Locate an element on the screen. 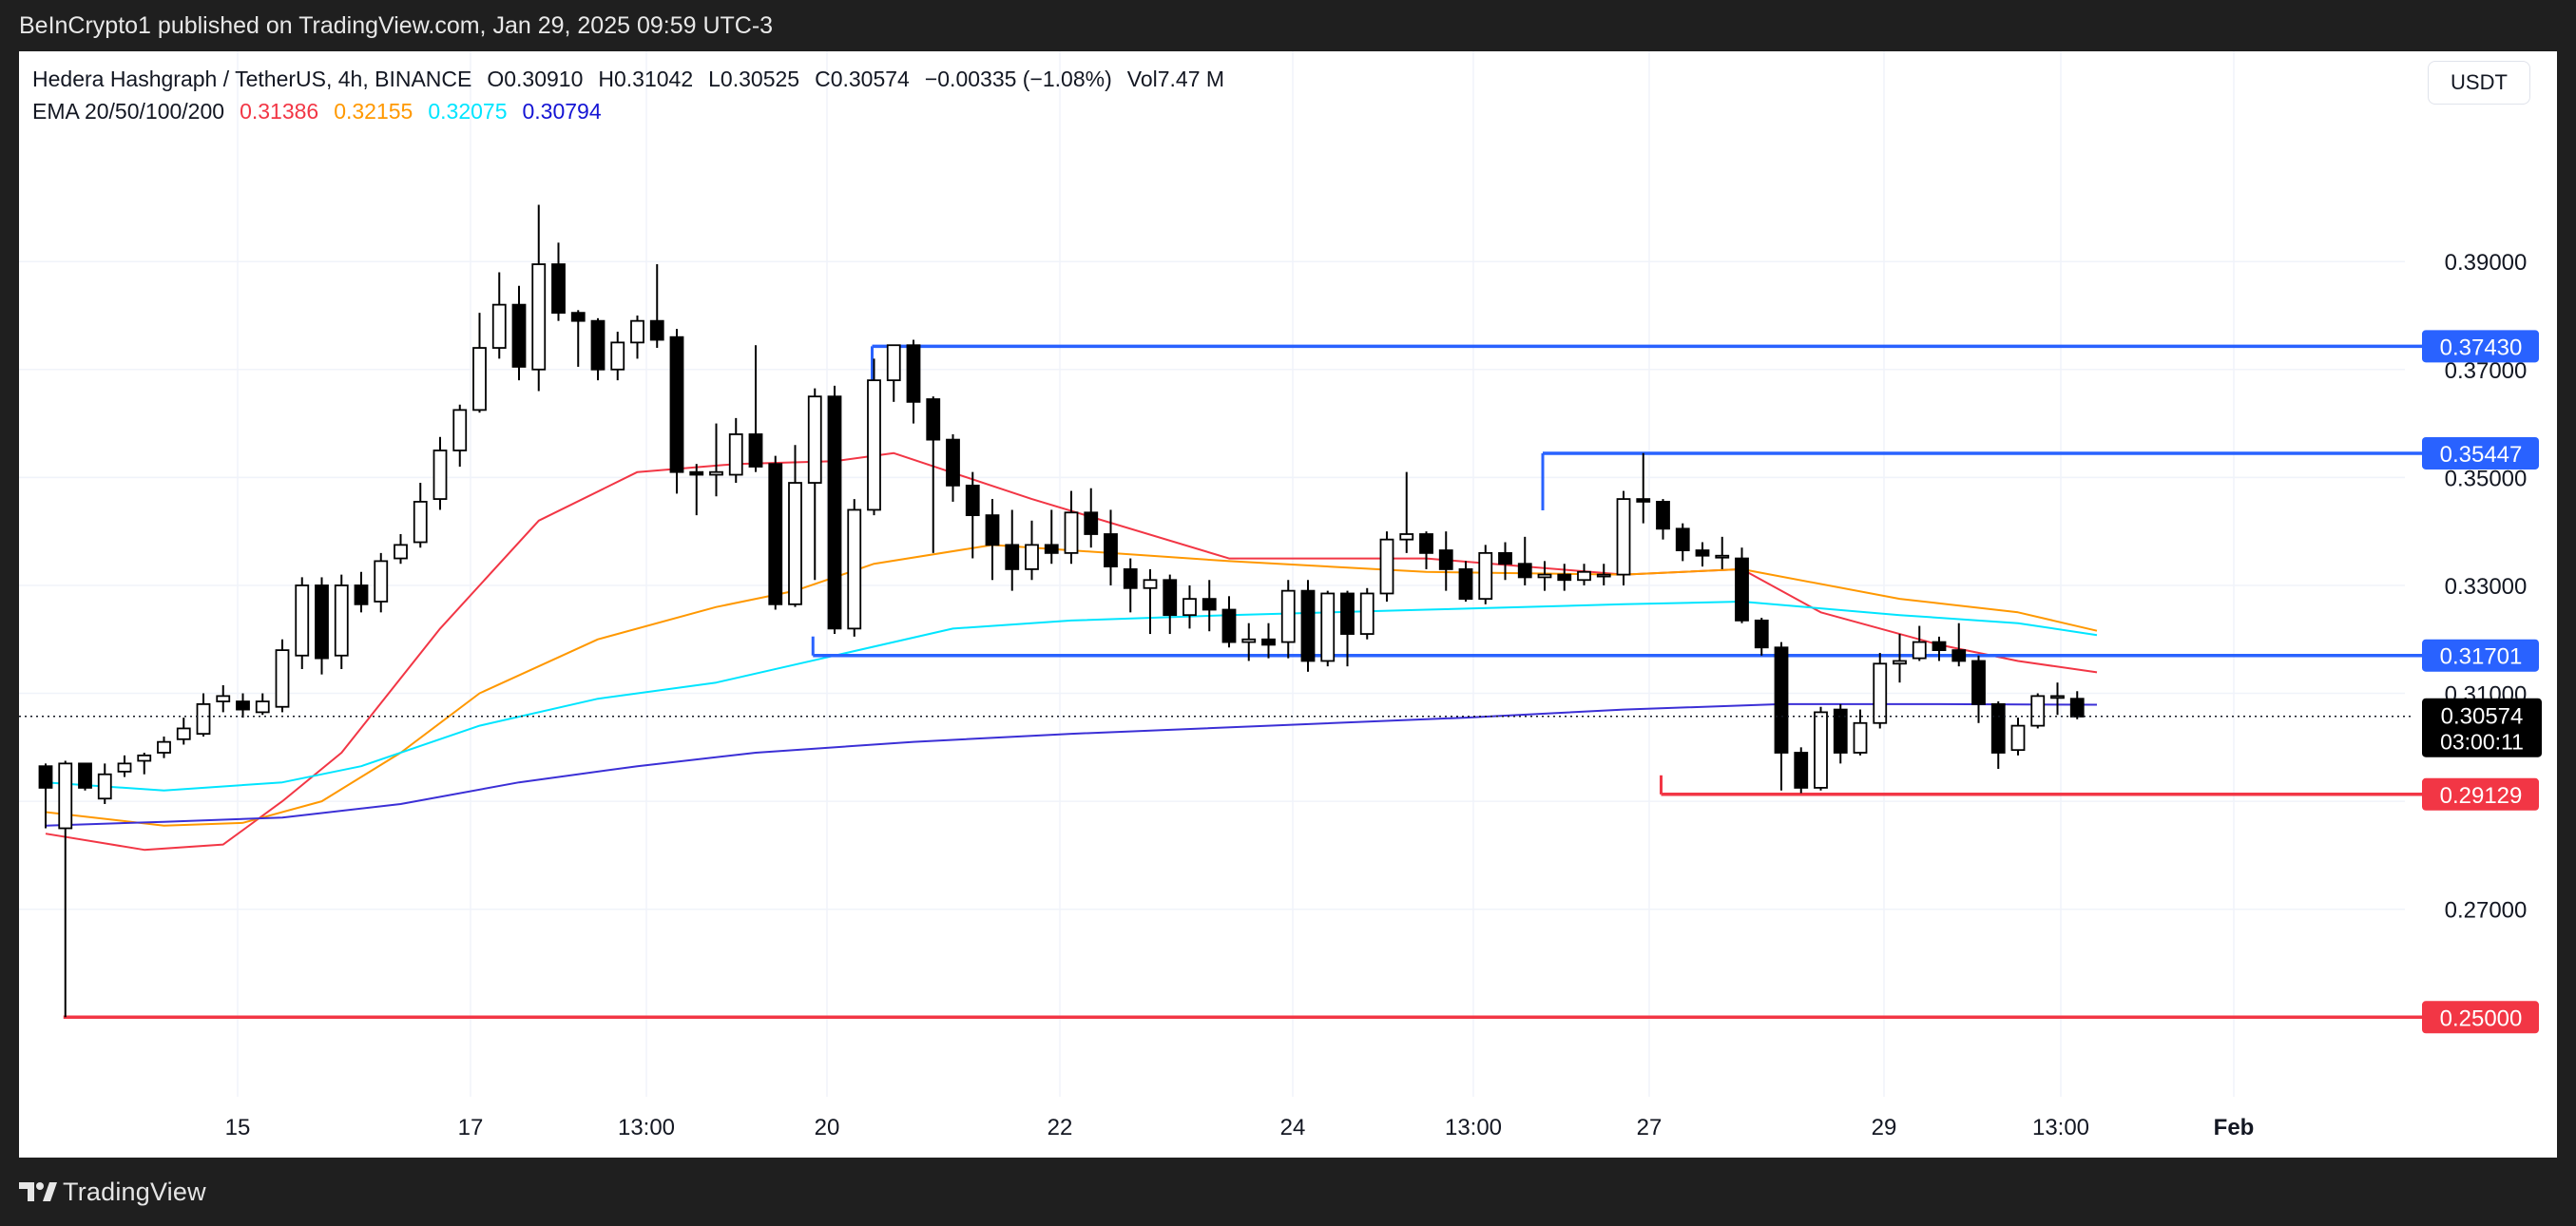 Image resolution: width=2576 pixels, height=1226 pixels. level-price-tag: 0.29129 is located at coordinates (2481, 794).